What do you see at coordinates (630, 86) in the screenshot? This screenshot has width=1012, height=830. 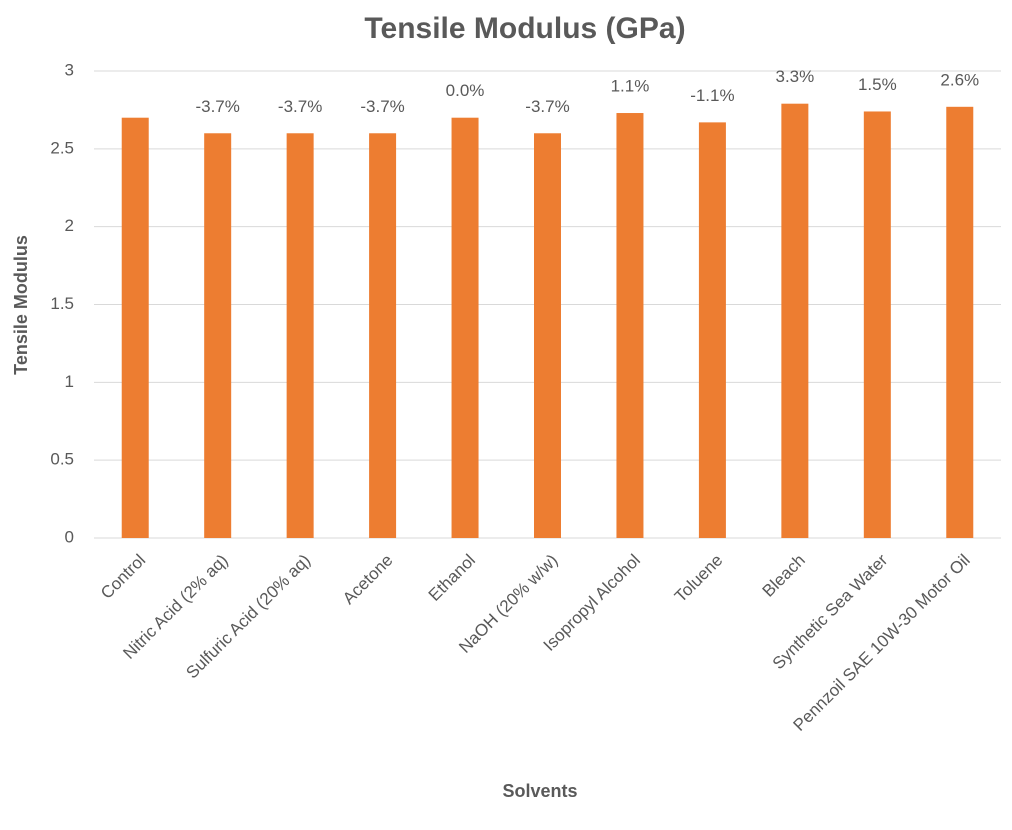 I see `data-label: 1.1%` at bounding box center [630, 86].